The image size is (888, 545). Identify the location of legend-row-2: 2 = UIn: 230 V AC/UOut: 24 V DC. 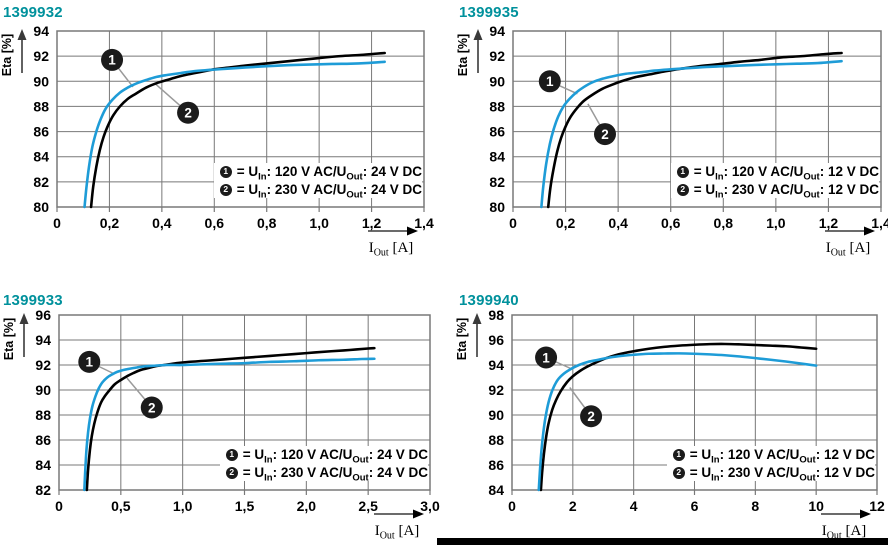
(326, 474).